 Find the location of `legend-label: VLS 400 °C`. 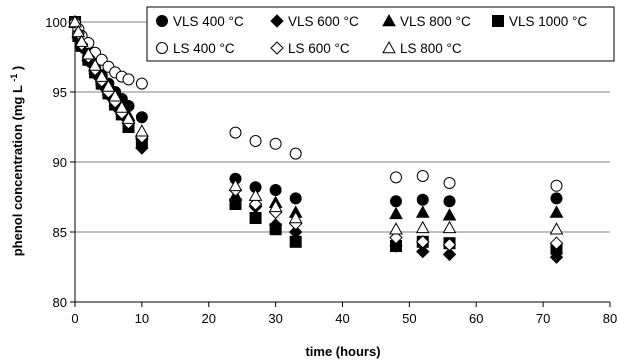

legend-label: VLS 400 °C is located at coordinates (208, 21).